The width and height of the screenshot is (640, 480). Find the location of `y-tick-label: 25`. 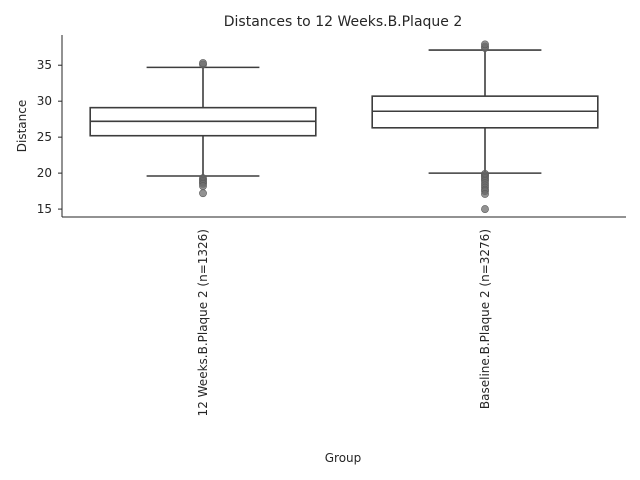

y-tick-label: 25 is located at coordinates (44, 137).